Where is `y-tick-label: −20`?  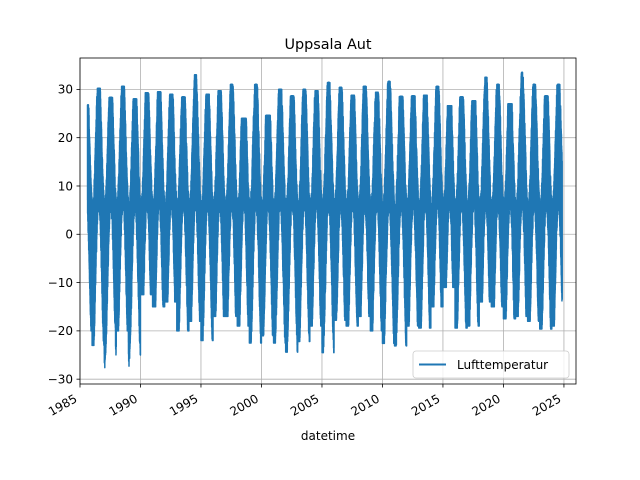 y-tick-label: −20 is located at coordinates (60, 331).